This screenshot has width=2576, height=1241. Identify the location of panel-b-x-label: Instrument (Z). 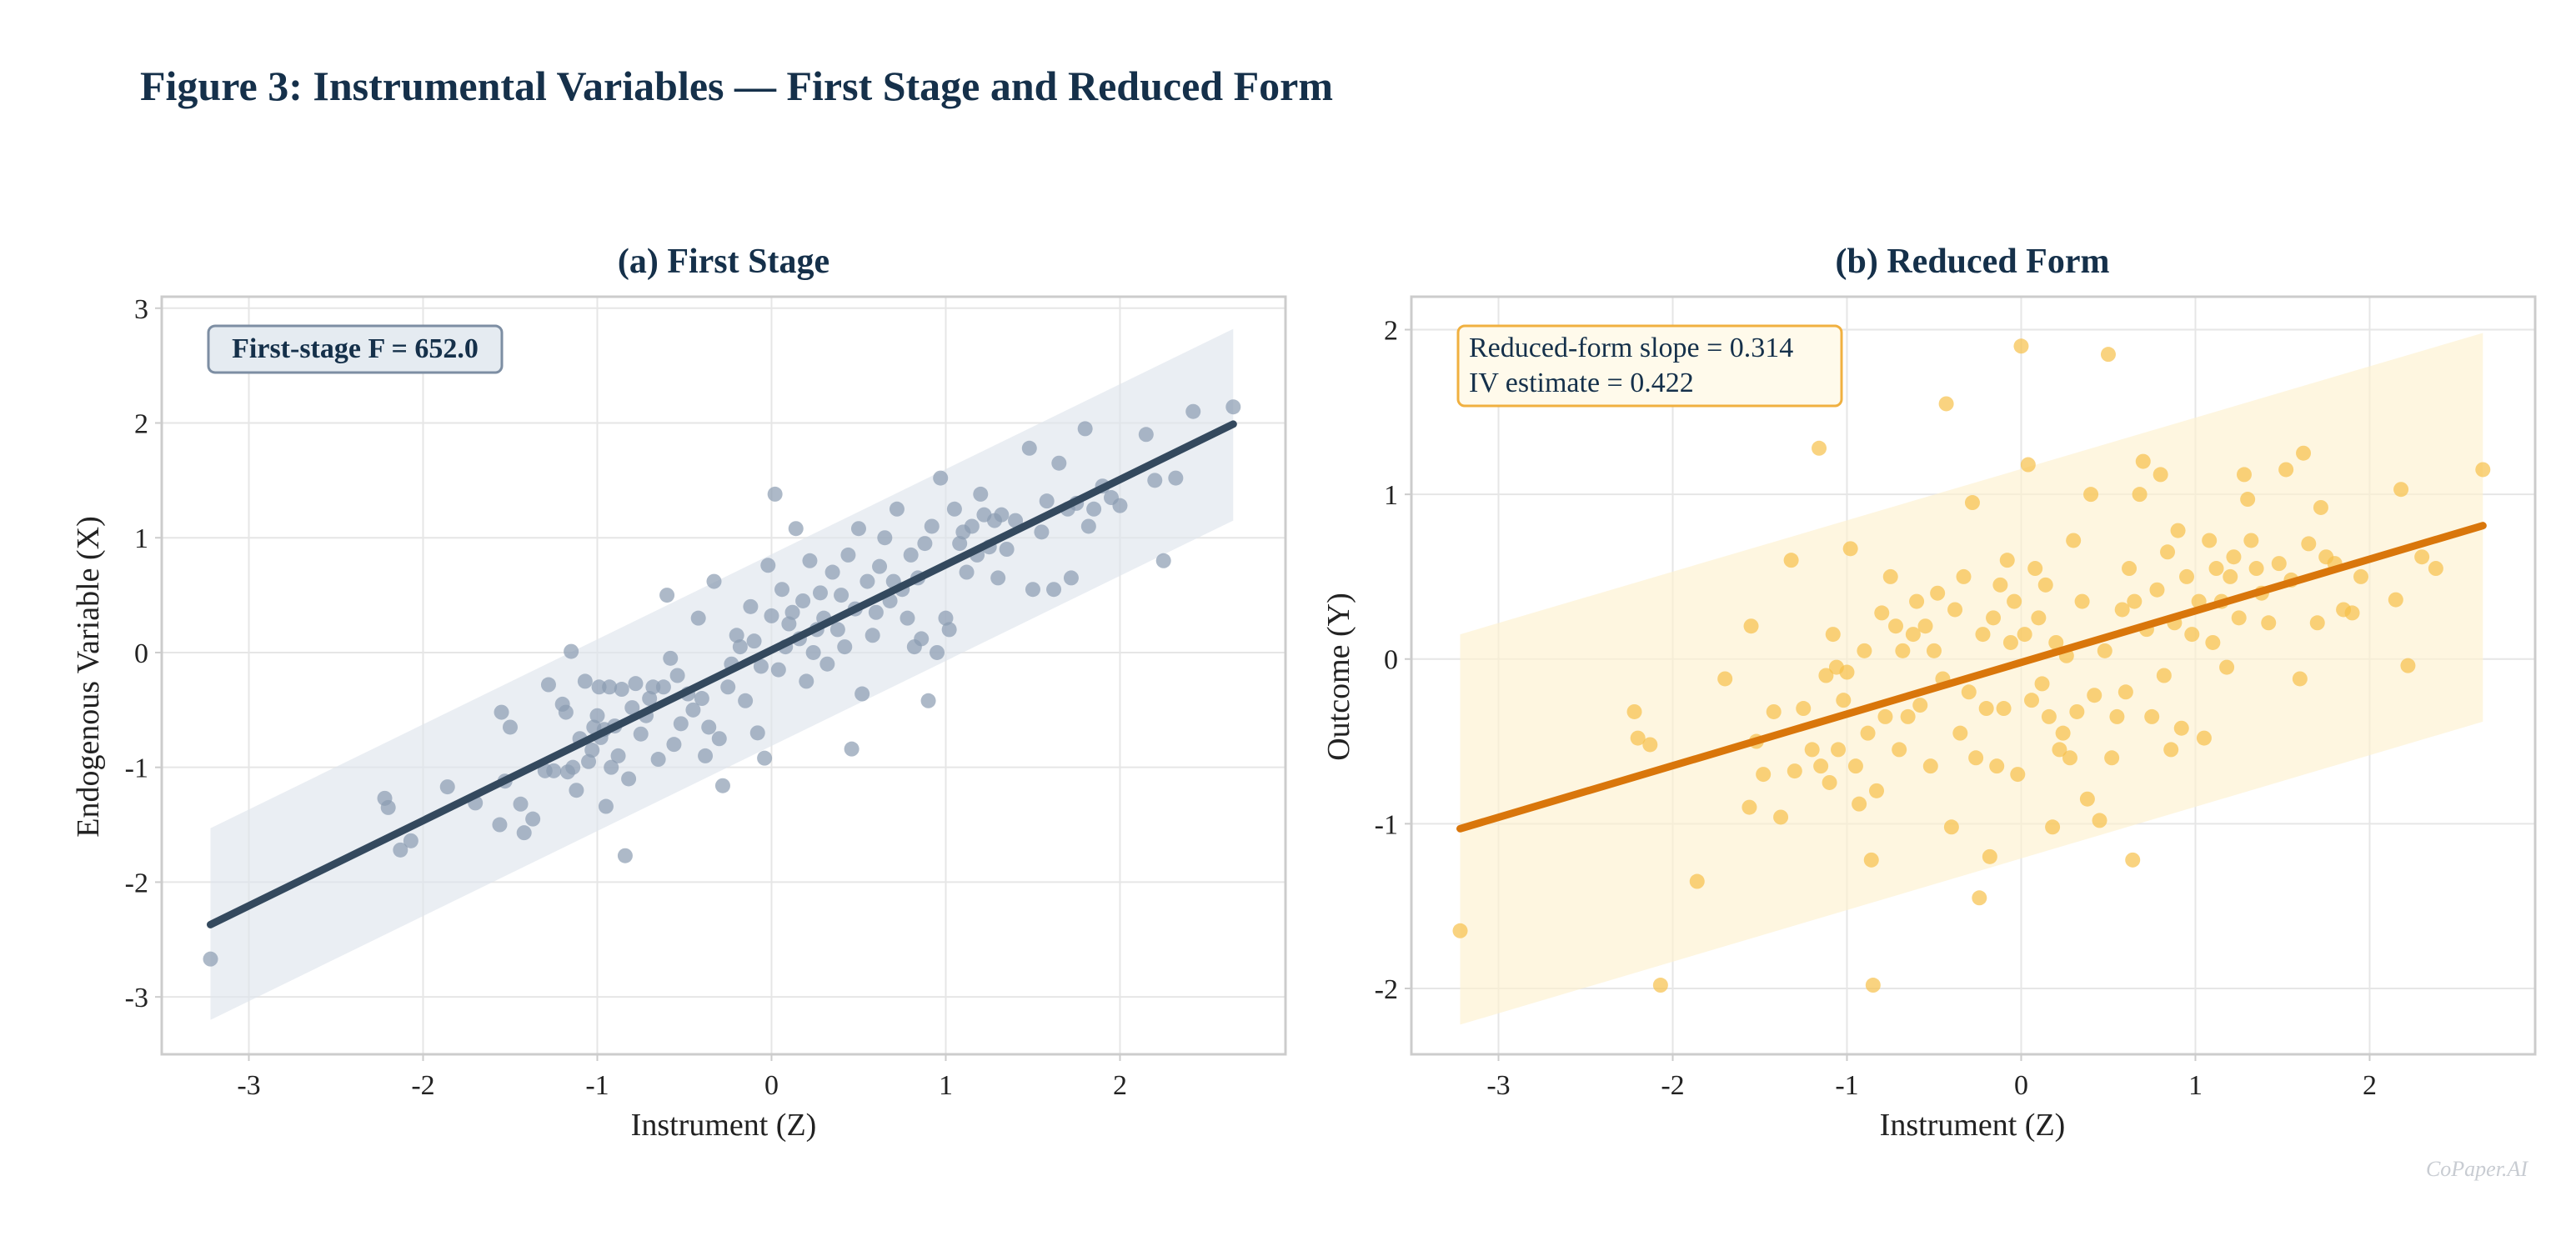
(1973, 1125).